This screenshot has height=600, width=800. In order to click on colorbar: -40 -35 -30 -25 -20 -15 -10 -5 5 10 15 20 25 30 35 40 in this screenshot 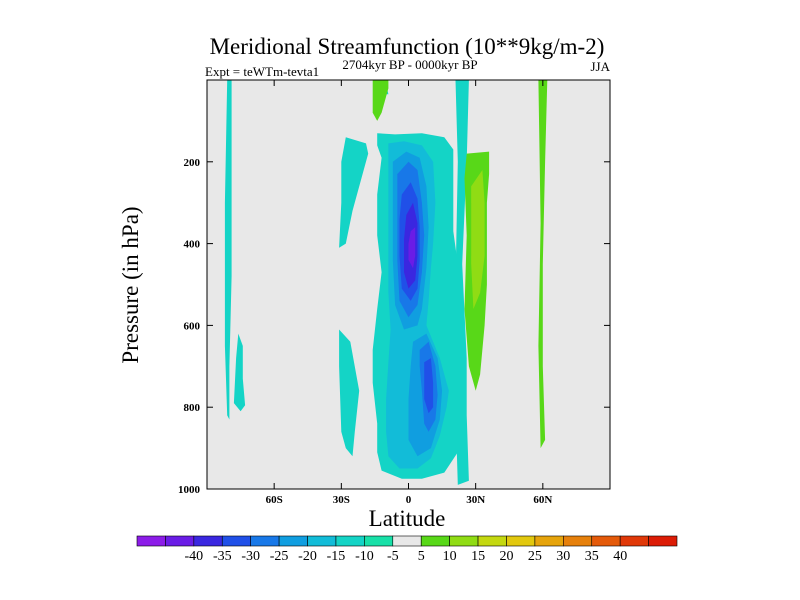, I will do `click(407, 549)`.